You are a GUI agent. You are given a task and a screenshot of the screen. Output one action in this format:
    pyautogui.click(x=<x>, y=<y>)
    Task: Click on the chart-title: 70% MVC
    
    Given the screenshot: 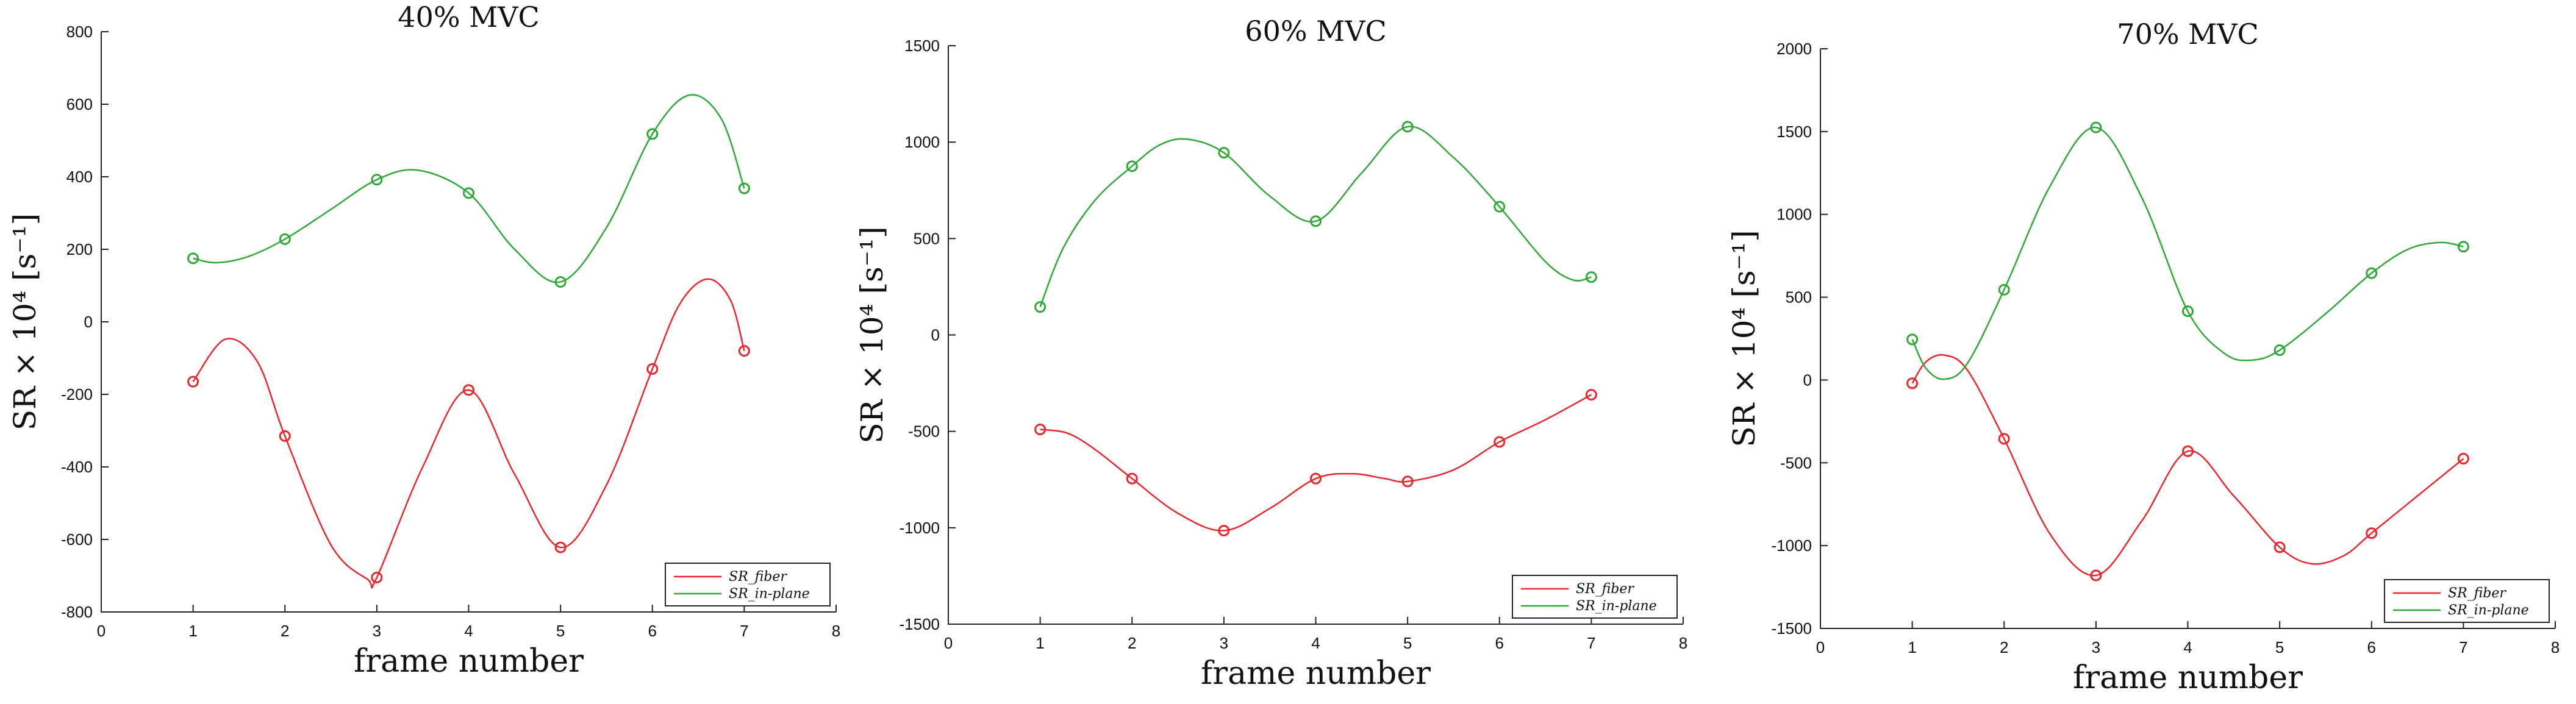 What is the action you would take?
    pyautogui.click(x=2187, y=34)
    